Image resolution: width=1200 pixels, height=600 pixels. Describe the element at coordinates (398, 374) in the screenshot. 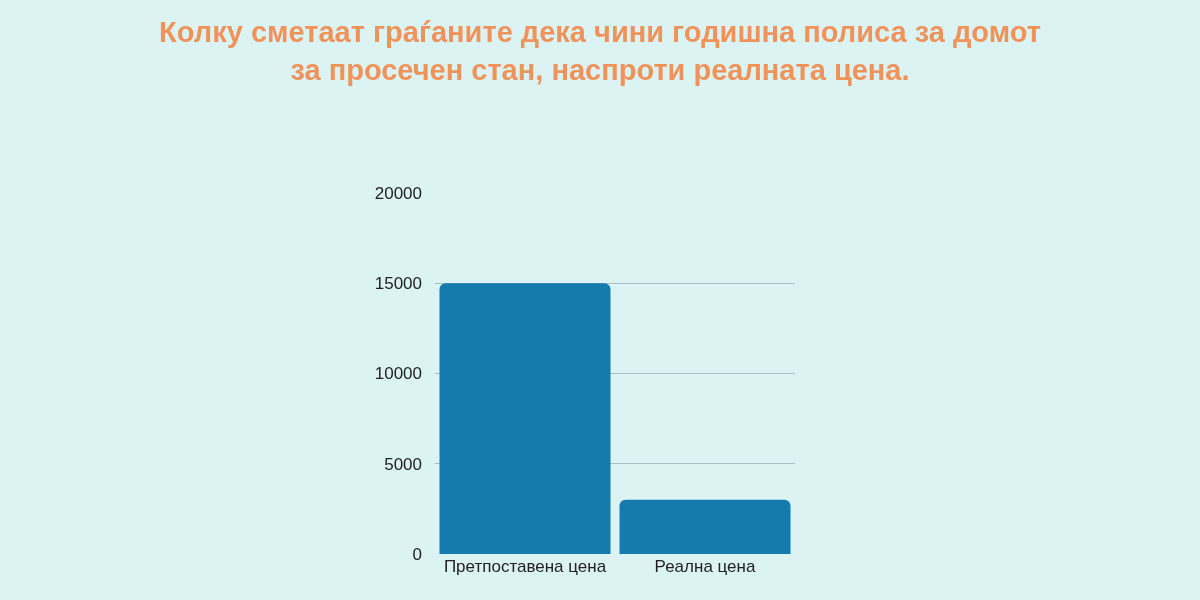

I see `y-tick-label: 10000` at that location.